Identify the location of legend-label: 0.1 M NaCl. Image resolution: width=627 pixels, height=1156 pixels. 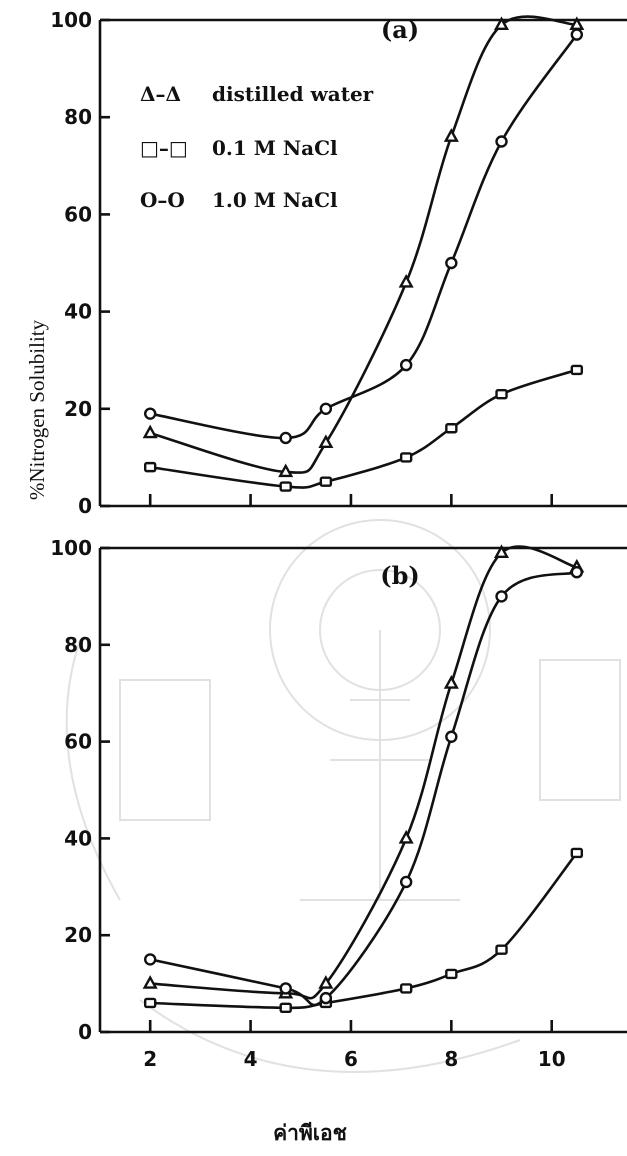
(275, 148).